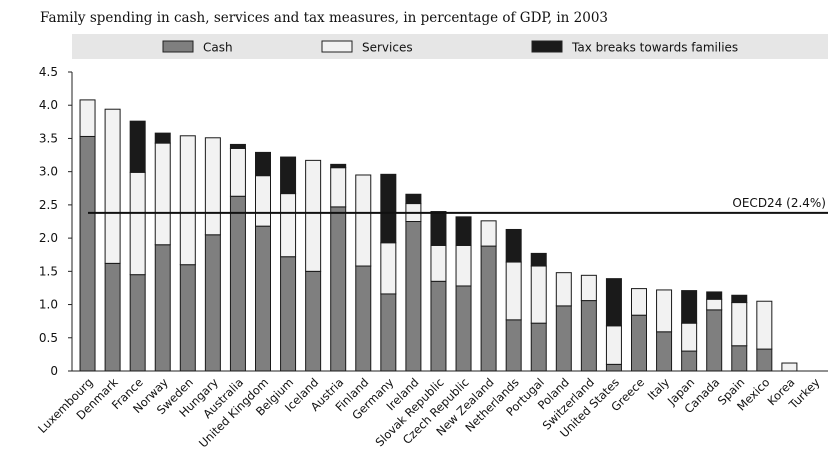 The height and width of the screenshot is (452, 835). What do you see at coordinates (458, 205) in the screenshot?
I see `reference-line-group: OECD24 (2.4%)` at bounding box center [458, 205].